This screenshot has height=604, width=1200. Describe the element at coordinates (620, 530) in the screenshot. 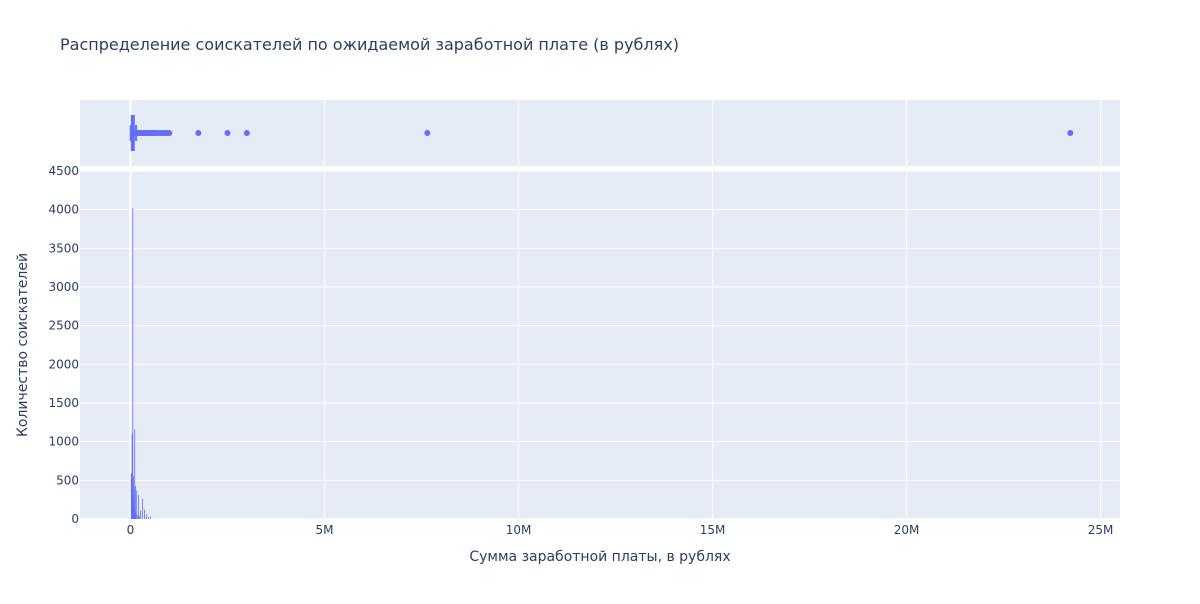

I see `x-axis-ticks: 0 5M 10M 15M 20M 25M` at that location.